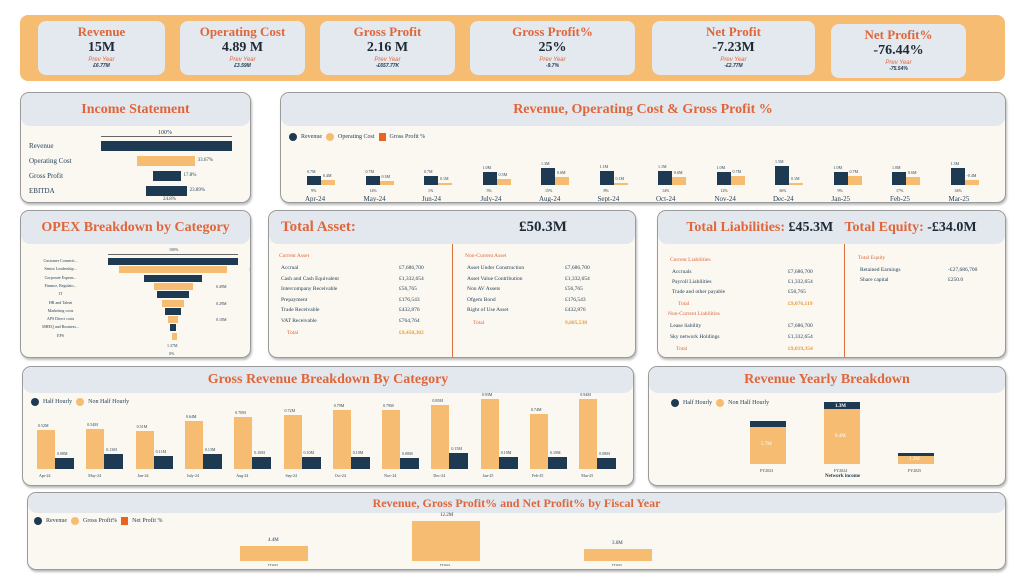 This screenshot has width=1024, height=576. Describe the element at coordinates (725, 199) in the screenshot. I see `month-label: Nov-24` at that location.